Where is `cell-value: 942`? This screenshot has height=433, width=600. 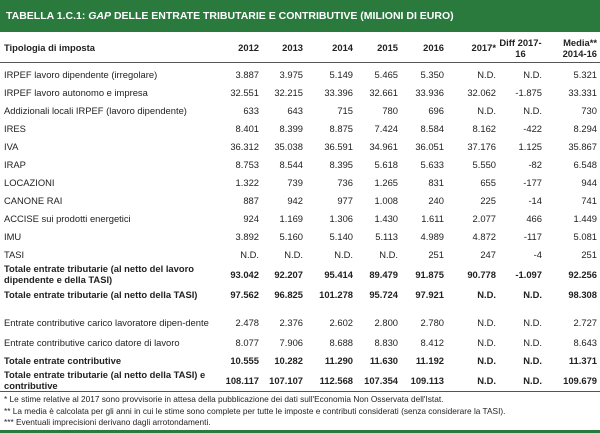 cell-value: 942 is located at coordinates (295, 200).